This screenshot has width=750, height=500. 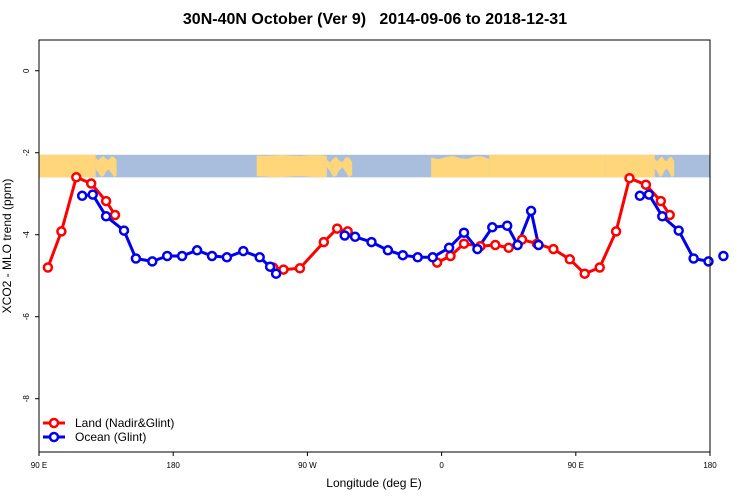 I want to click on legend: Land (Nadir&Glint) Ocean (Glint), so click(x=108, y=430).